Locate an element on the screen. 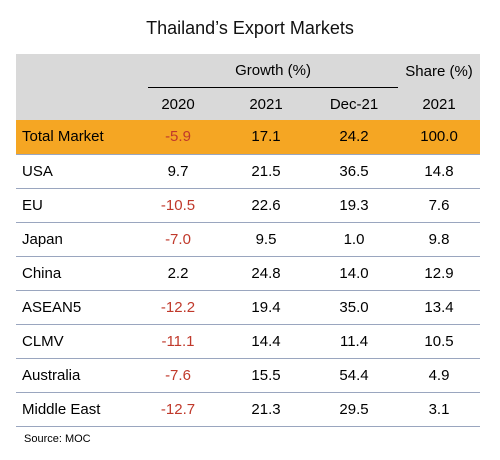 Image resolution: width=500 pixels, height=460 pixels. header-empty-cell is located at coordinates (75, 71).